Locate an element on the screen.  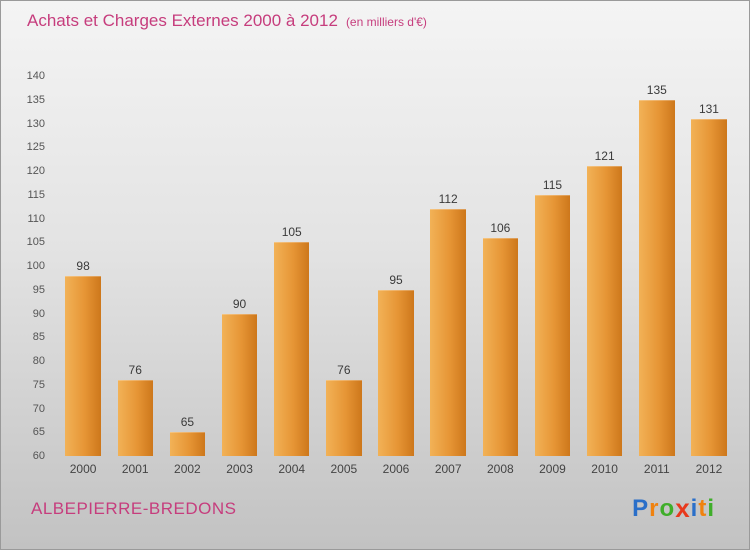
bar-value-label: 106 is located at coordinates (500, 227).